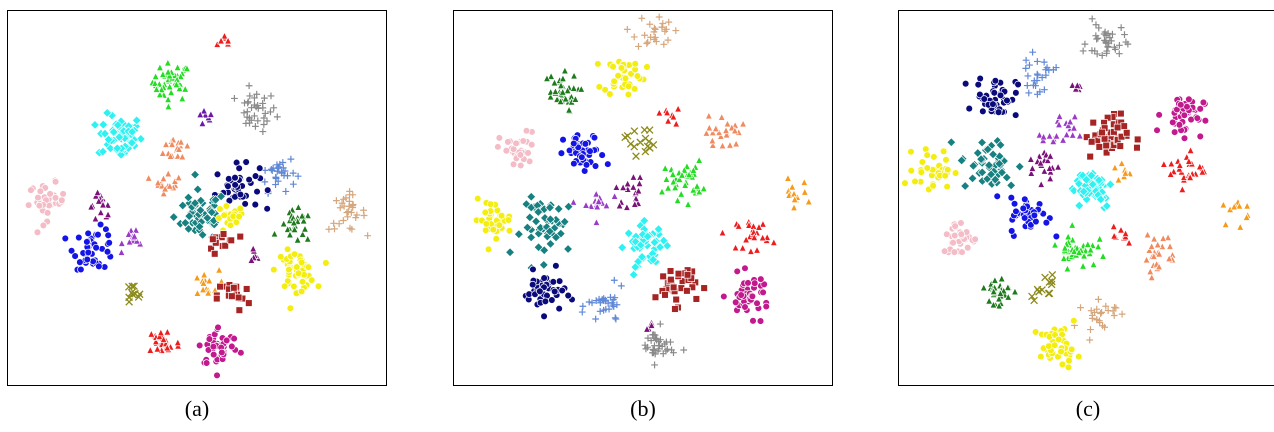 The image size is (1274, 432). Describe the element at coordinates (197, 408) in the screenshot. I see `caption-a: (a)` at that location.